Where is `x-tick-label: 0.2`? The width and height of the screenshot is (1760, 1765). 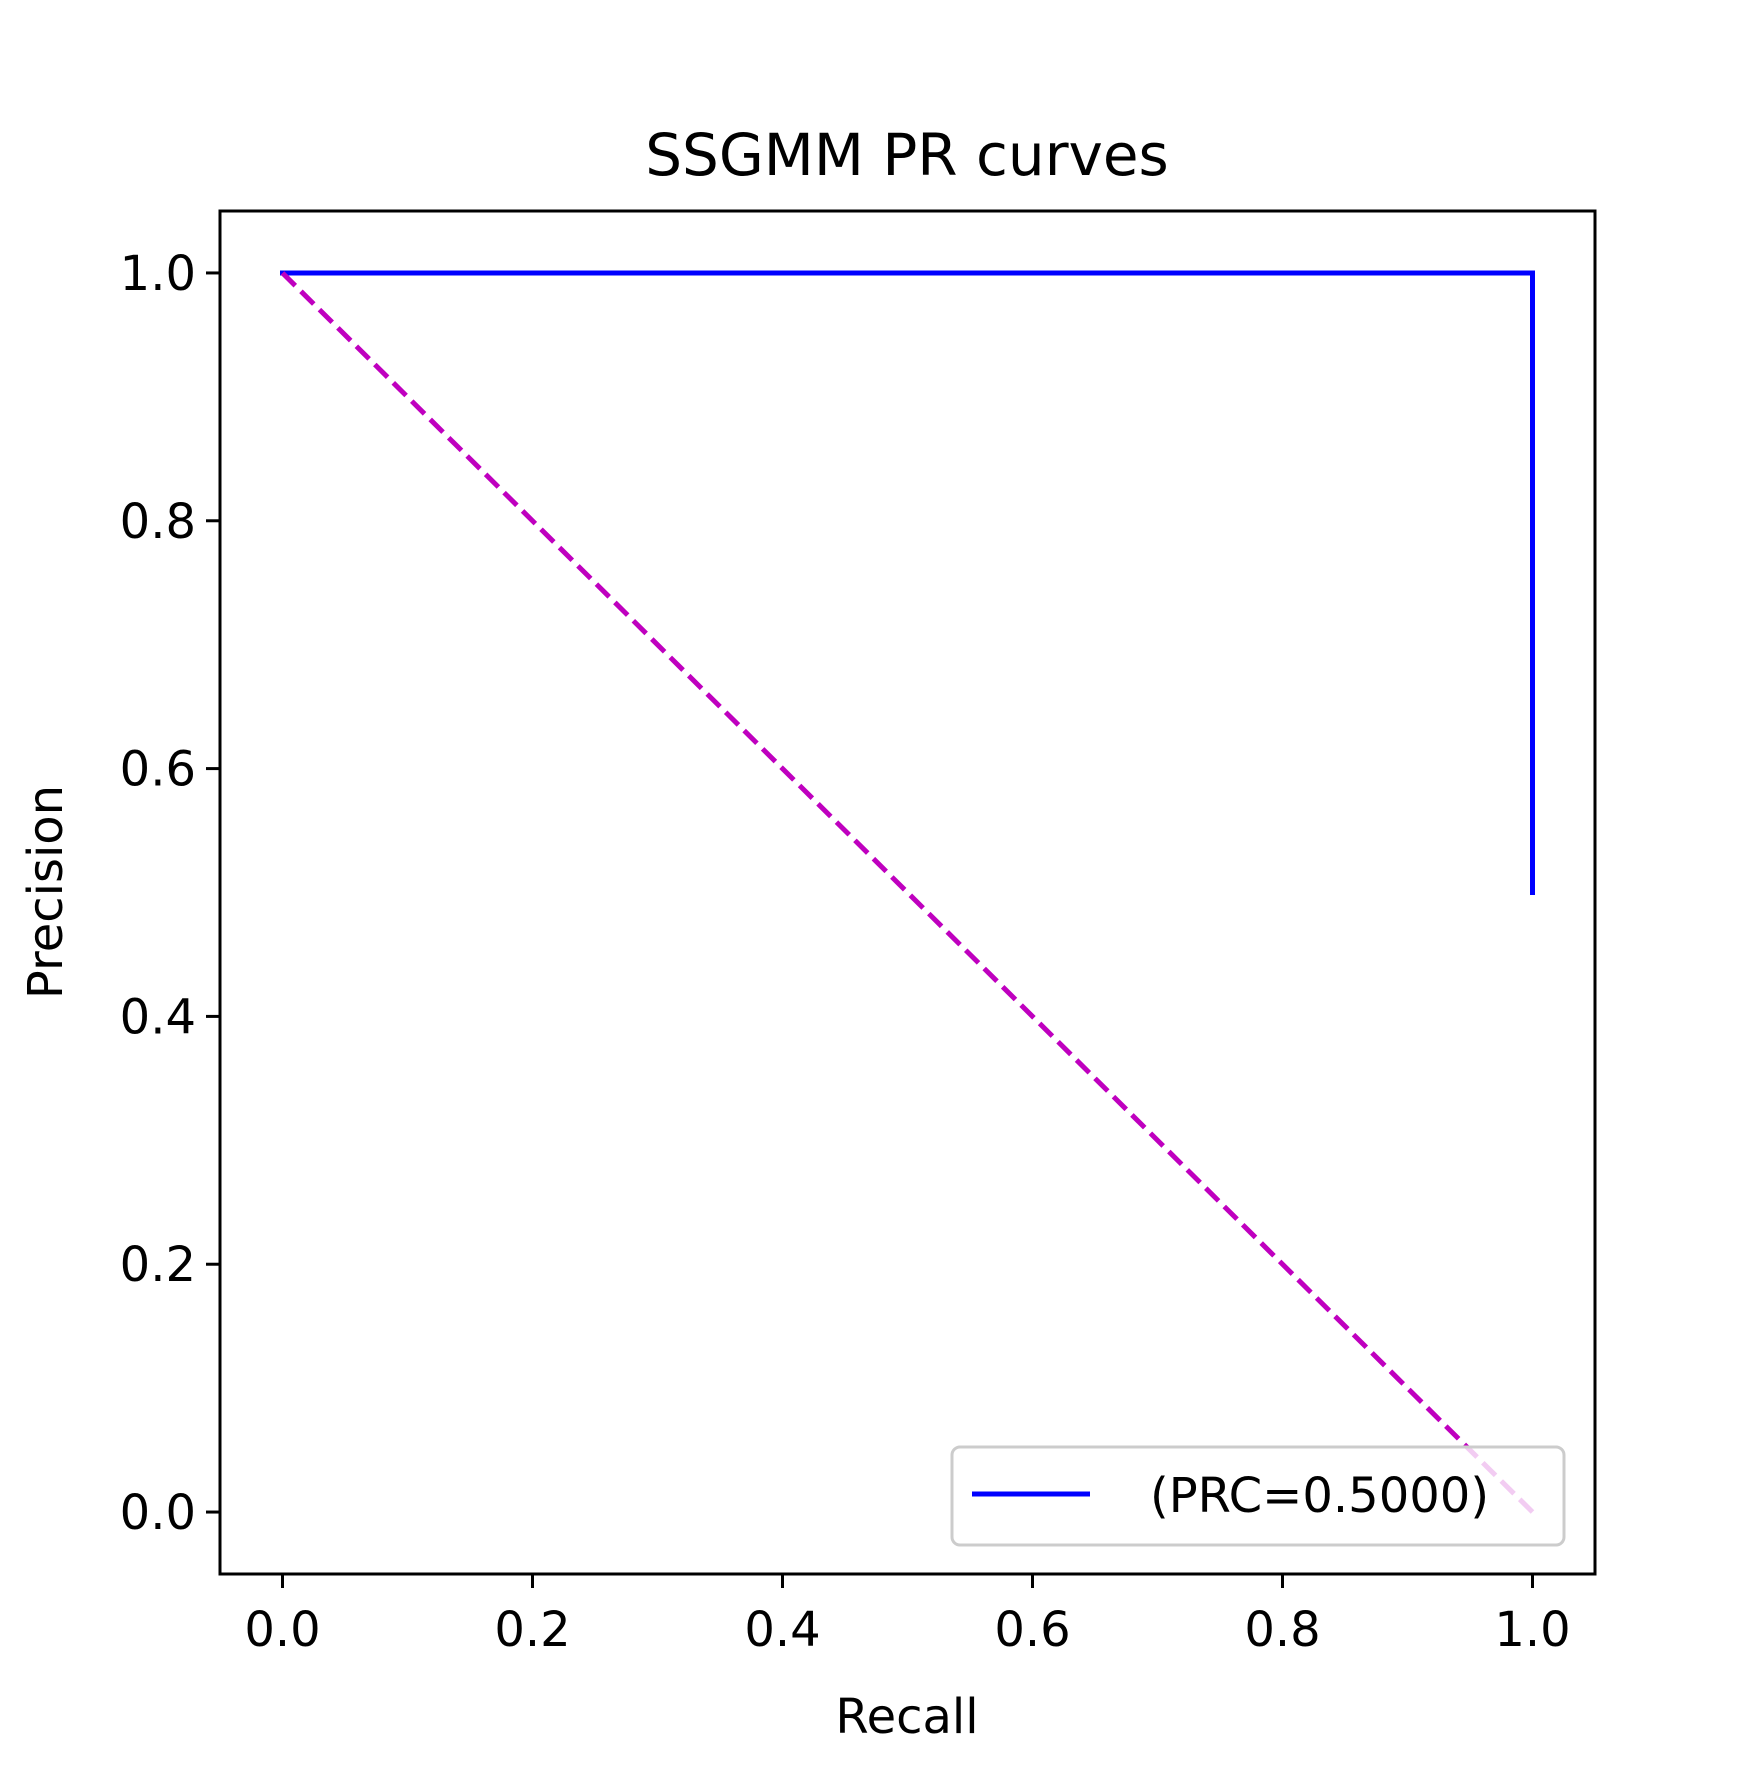
x-tick-label: 0.2 is located at coordinates (532, 1630).